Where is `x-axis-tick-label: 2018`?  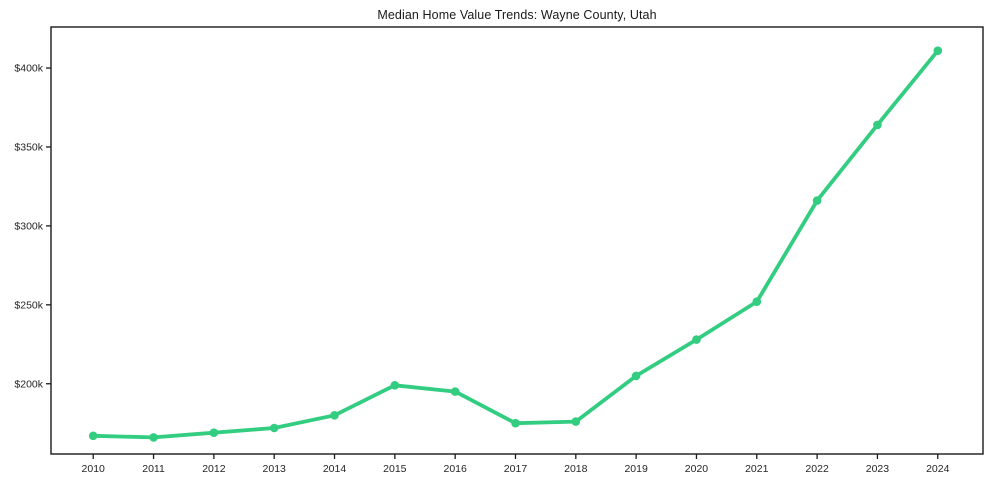
x-axis-tick-label: 2018 is located at coordinates (576, 469).